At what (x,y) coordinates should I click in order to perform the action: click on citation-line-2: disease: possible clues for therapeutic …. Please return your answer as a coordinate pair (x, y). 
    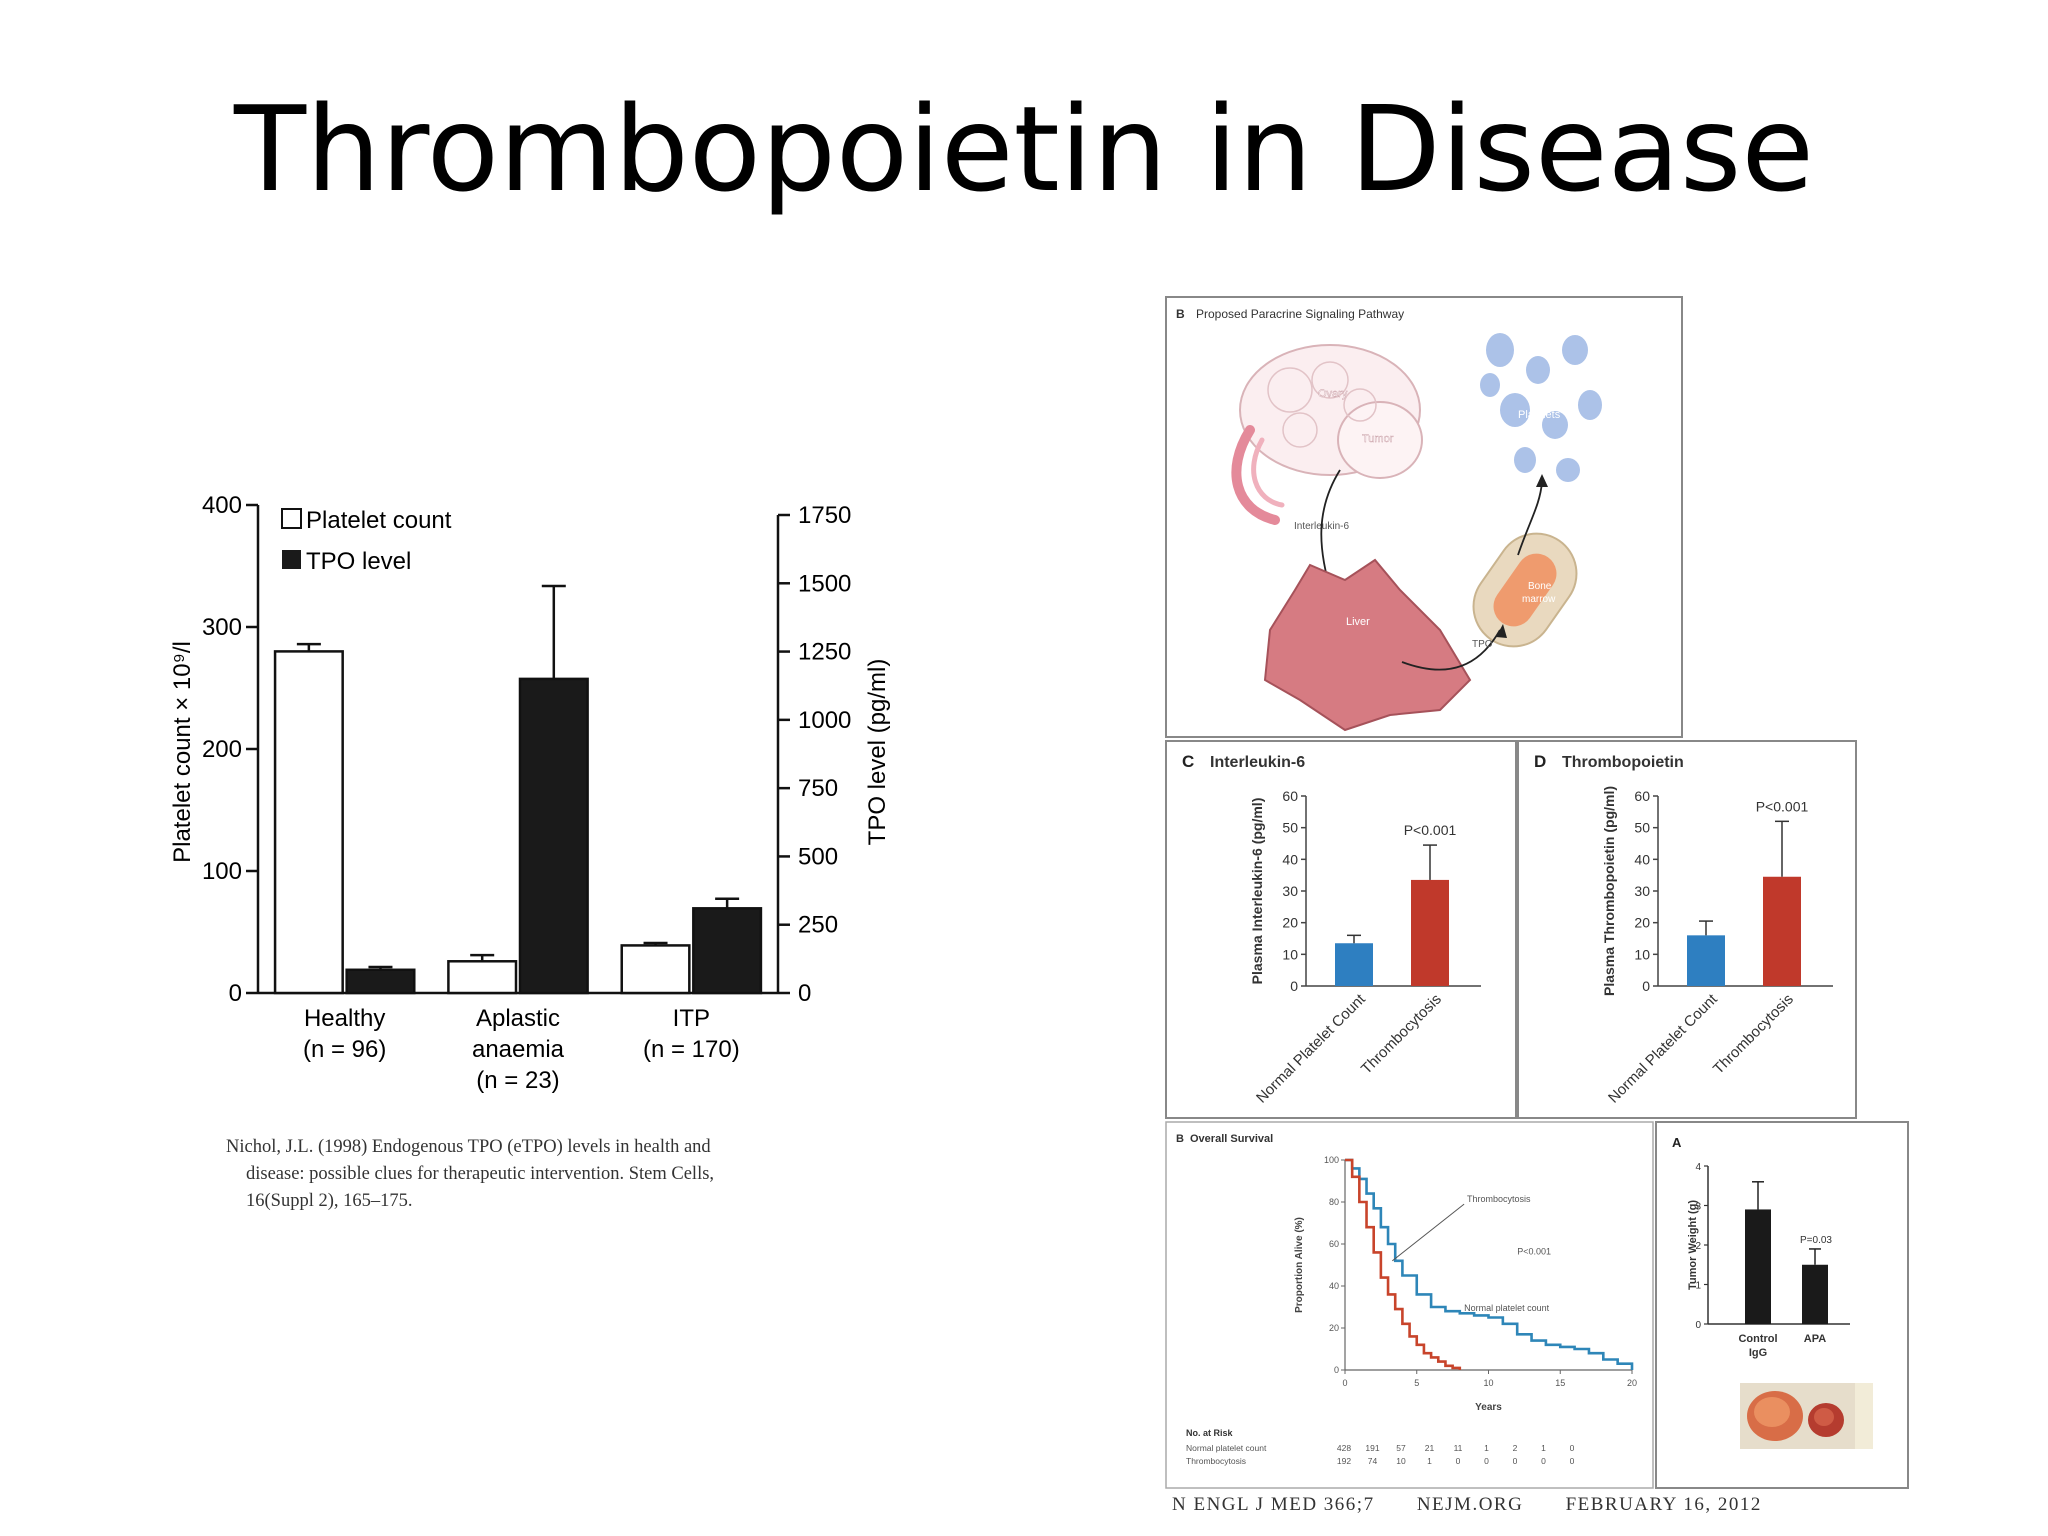
    Looking at the image, I should click on (480, 1174).